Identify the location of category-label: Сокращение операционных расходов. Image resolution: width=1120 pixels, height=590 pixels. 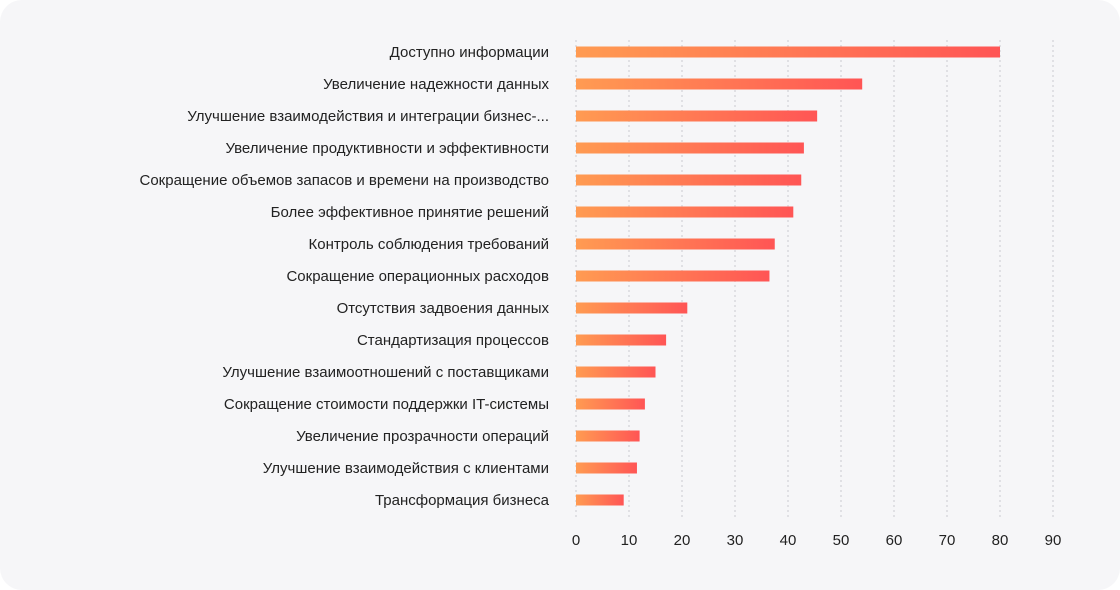
(417, 276).